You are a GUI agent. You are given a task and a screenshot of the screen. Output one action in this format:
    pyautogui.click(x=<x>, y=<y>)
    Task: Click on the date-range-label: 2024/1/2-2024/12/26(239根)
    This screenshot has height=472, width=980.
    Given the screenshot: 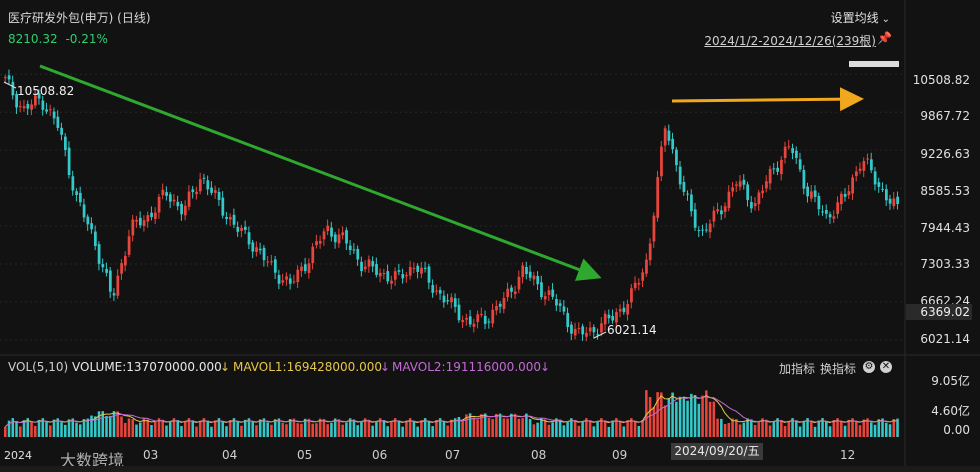 What is the action you would take?
    pyautogui.click(x=790, y=41)
    